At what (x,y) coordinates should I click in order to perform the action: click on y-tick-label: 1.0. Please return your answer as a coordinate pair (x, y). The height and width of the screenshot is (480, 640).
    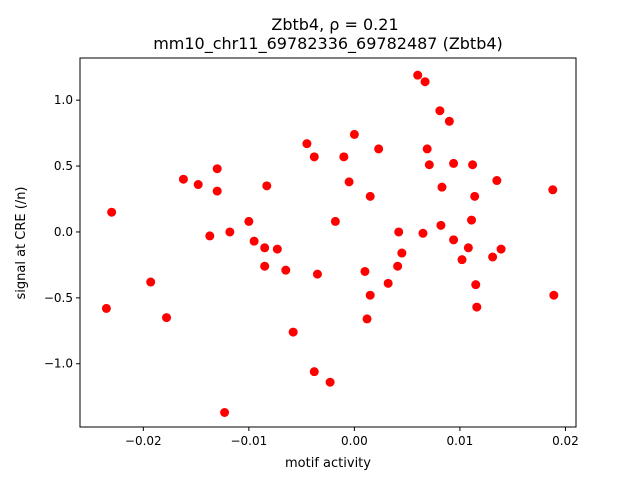
    Looking at the image, I should click on (63, 100).